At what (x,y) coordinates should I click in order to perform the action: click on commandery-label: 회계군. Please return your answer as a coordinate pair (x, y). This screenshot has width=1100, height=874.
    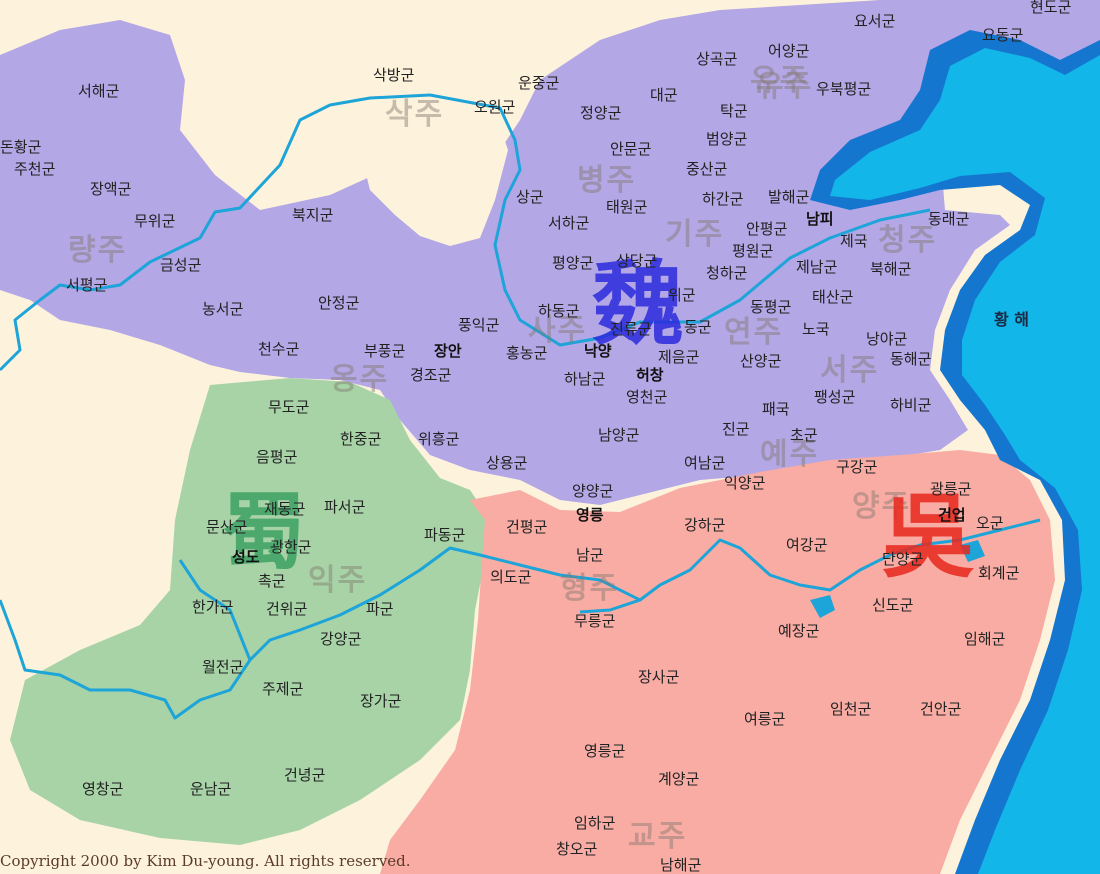
    Looking at the image, I should click on (999, 573).